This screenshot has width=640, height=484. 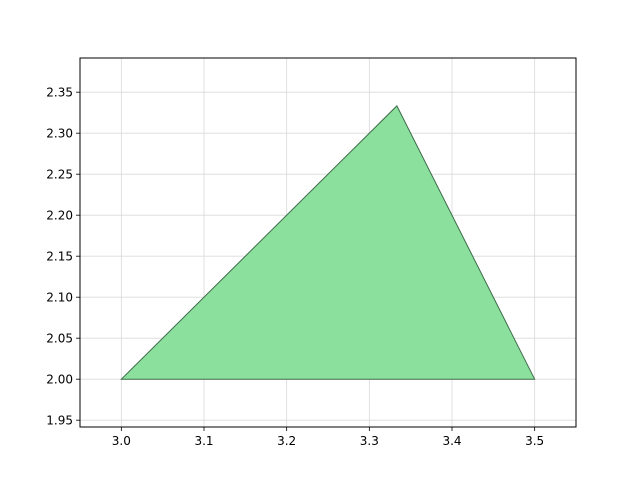 I want to click on y-tick-label: 2.10, so click(x=59, y=298).